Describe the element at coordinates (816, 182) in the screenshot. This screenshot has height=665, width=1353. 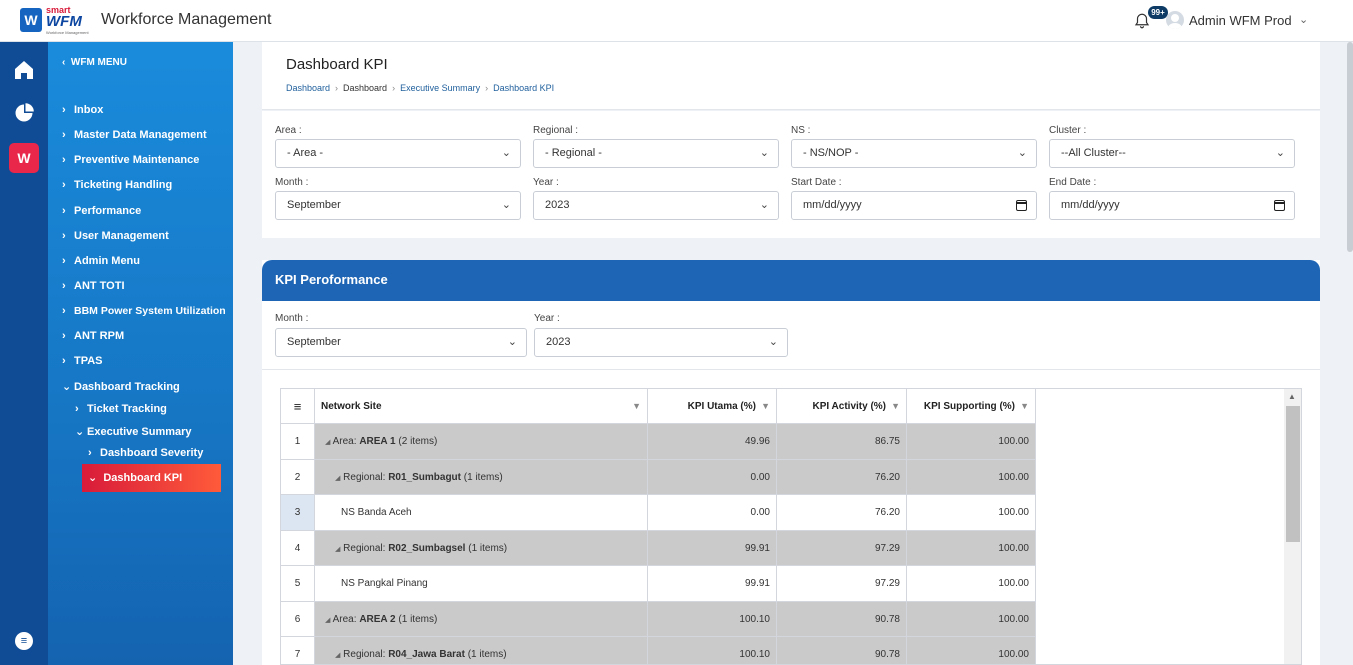
I see `start-date-label: Start Date :` at that location.